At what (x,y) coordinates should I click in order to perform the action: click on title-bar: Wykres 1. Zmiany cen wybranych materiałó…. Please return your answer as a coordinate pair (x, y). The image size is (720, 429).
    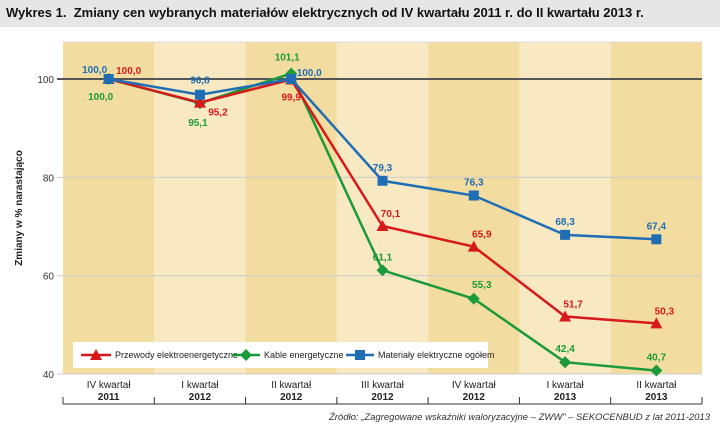
    Looking at the image, I should click on (360, 13).